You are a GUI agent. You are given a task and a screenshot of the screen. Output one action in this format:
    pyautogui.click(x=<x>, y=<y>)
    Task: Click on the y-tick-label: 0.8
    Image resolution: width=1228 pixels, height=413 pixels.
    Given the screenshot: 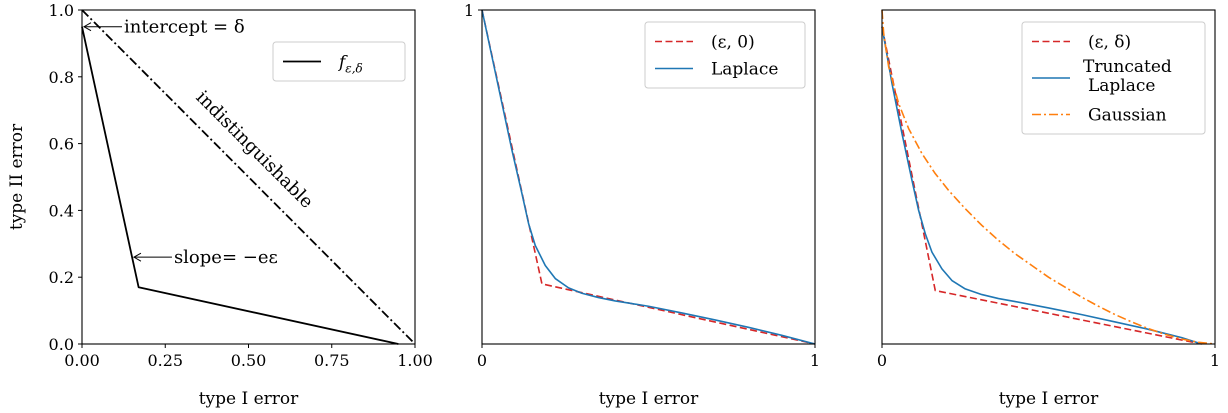 What is the action you would take?
    pyautogui.click(x=61, y=77)
    